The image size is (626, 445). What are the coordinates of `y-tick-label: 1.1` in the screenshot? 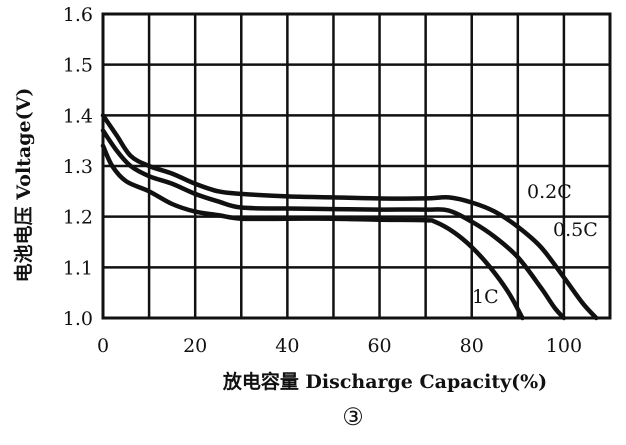 It's located at (78, 268).